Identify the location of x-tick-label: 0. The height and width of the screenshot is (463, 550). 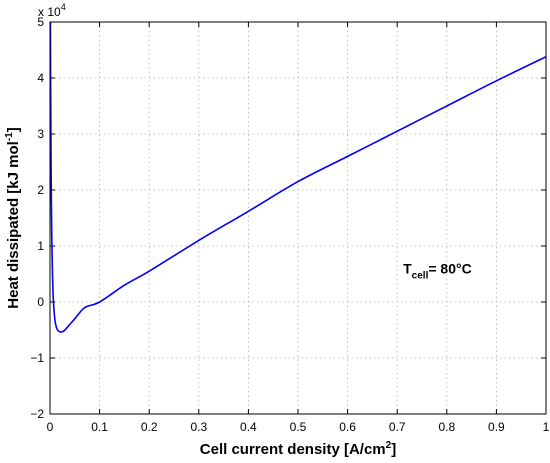
(50, 427).